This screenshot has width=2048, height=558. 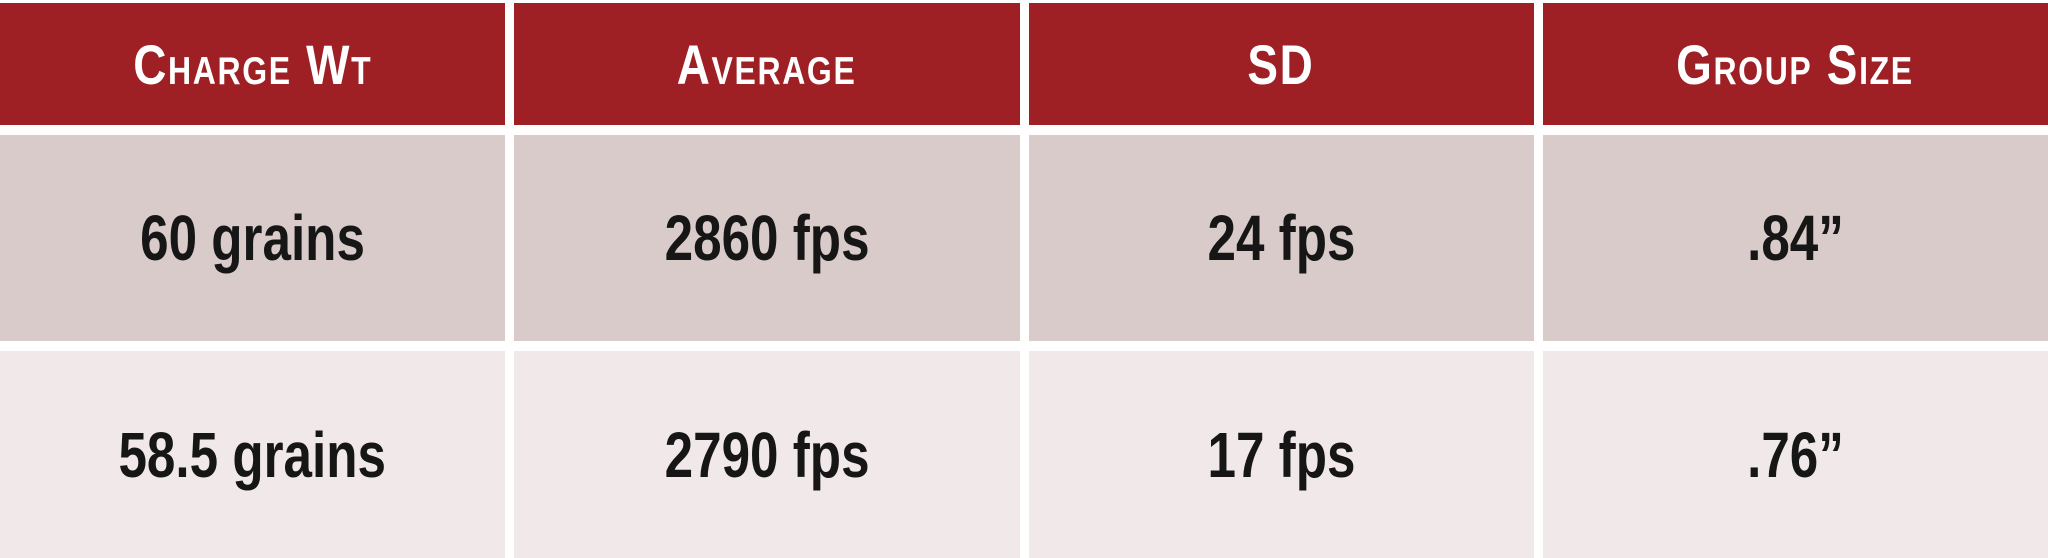 I want to click on row2-sd-value: 17 fps, so click(x=1281, y=454).